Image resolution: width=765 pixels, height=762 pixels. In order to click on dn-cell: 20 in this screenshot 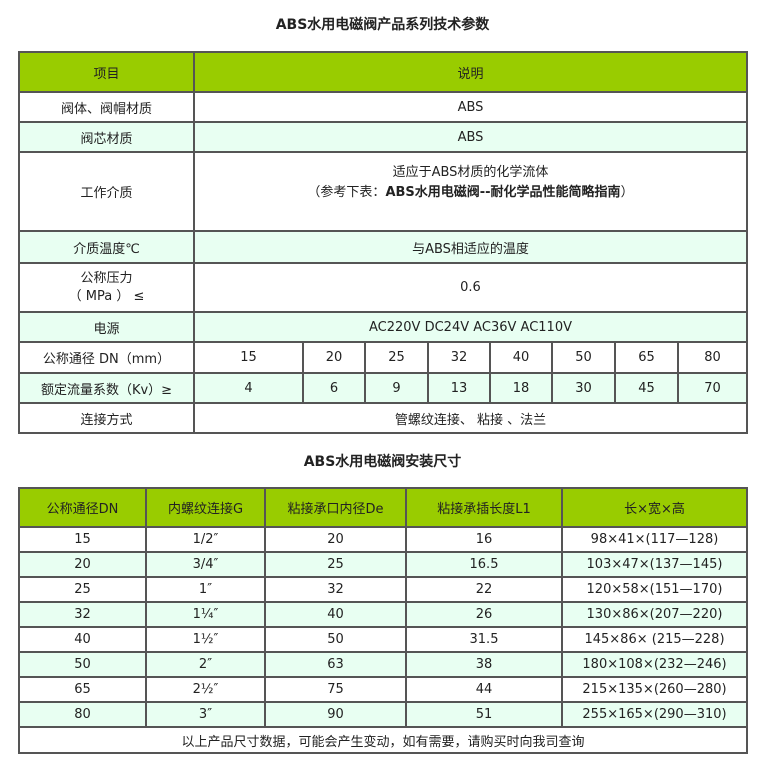, I will do `click(334, 357)`.